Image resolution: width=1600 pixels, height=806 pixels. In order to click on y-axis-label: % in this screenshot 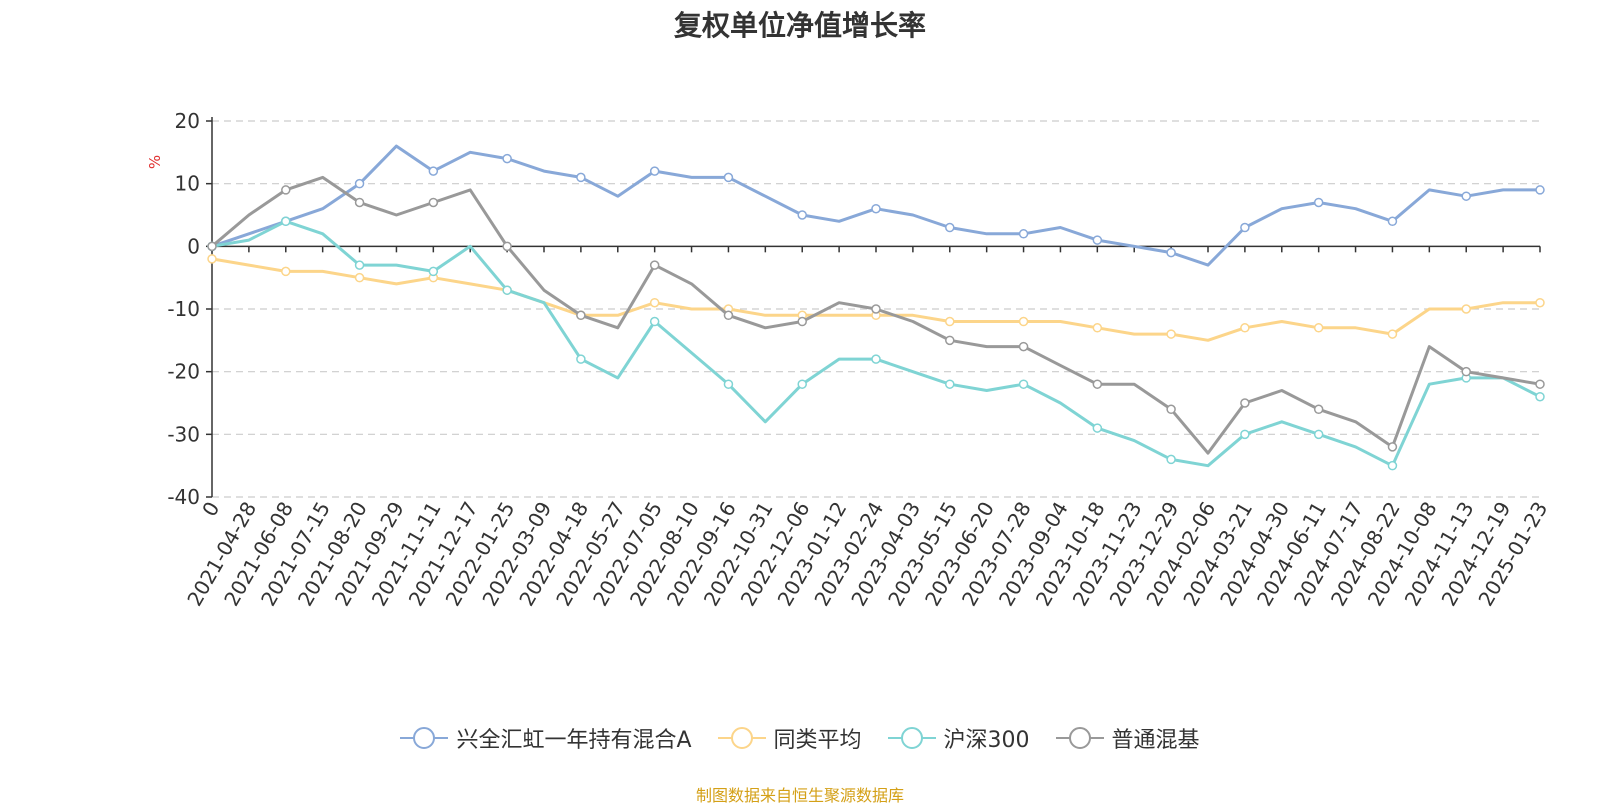, I will do `click(155, 162)`.